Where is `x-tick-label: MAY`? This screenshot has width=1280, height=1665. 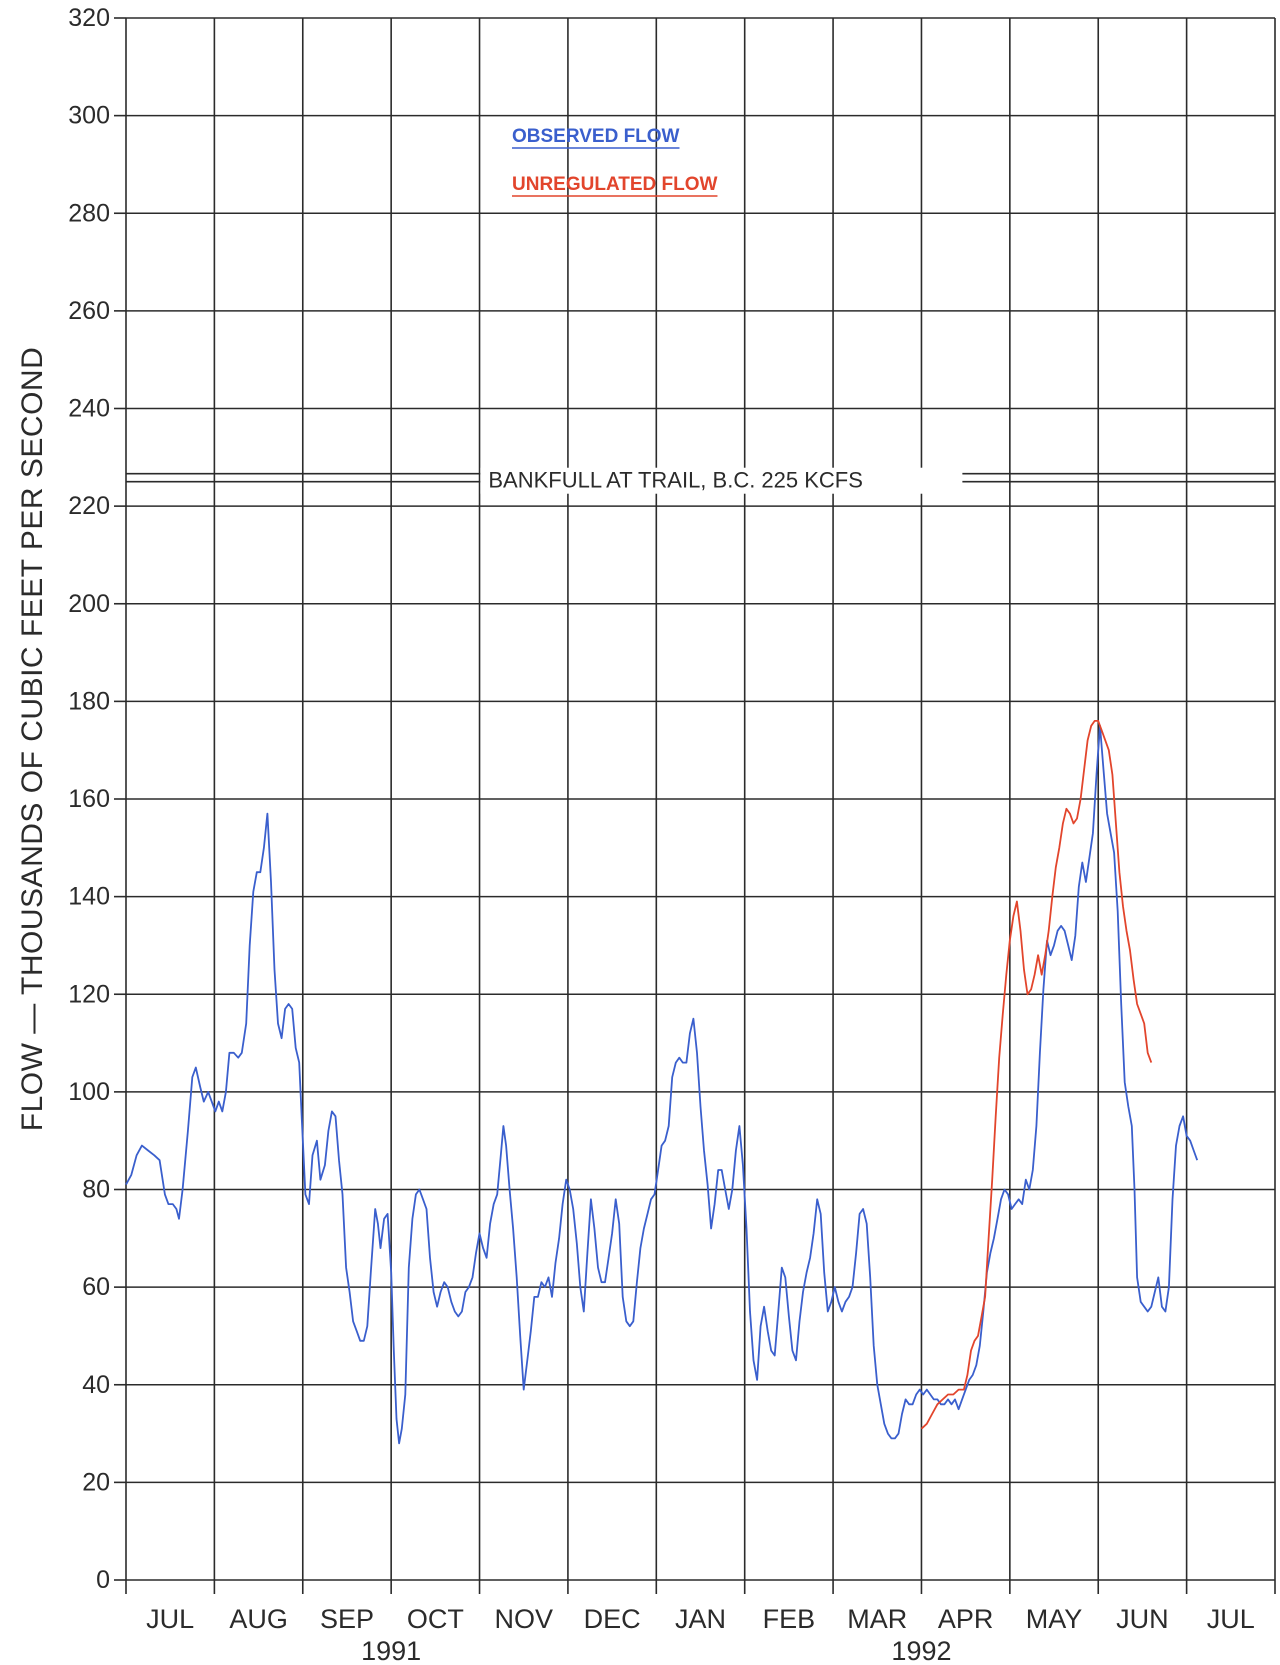
x-tick-label: MAY is located at coordinates (1054, 1619).